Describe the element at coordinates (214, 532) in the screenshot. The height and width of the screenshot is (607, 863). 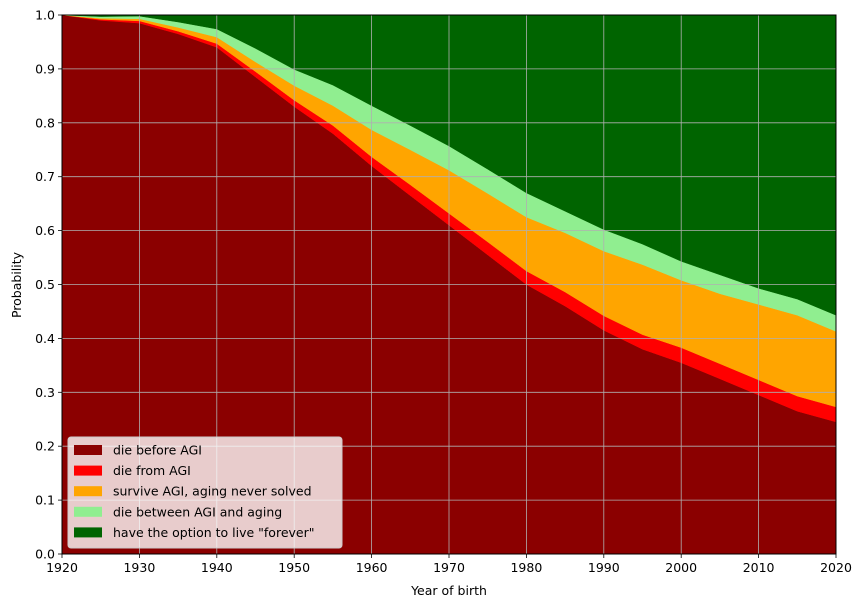
I see `legend-label: have the option to live "forever"` at that location.